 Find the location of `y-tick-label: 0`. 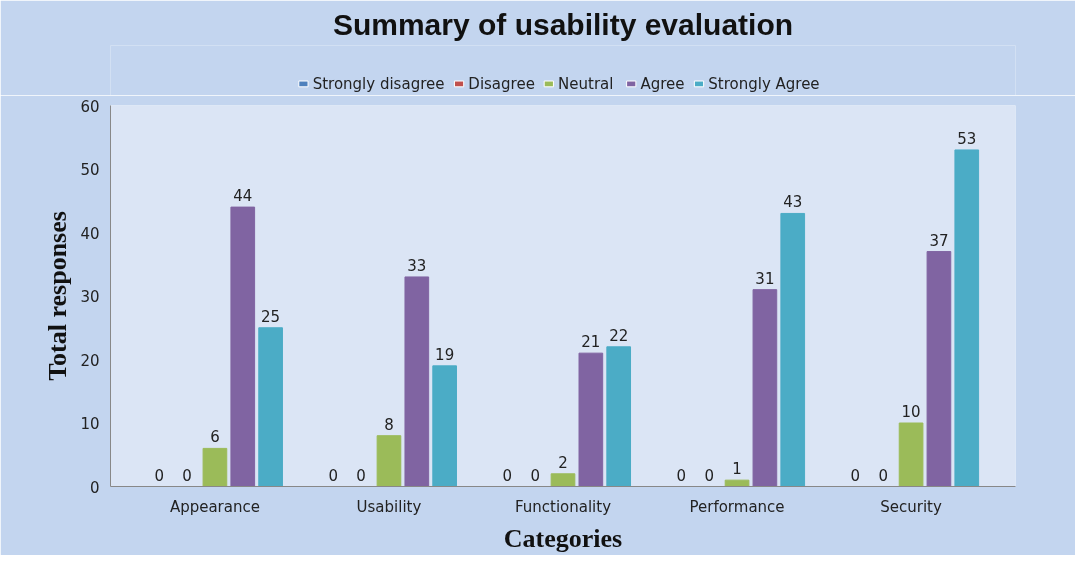

y-tick-label: 0 is located at coordinates (94, 487).